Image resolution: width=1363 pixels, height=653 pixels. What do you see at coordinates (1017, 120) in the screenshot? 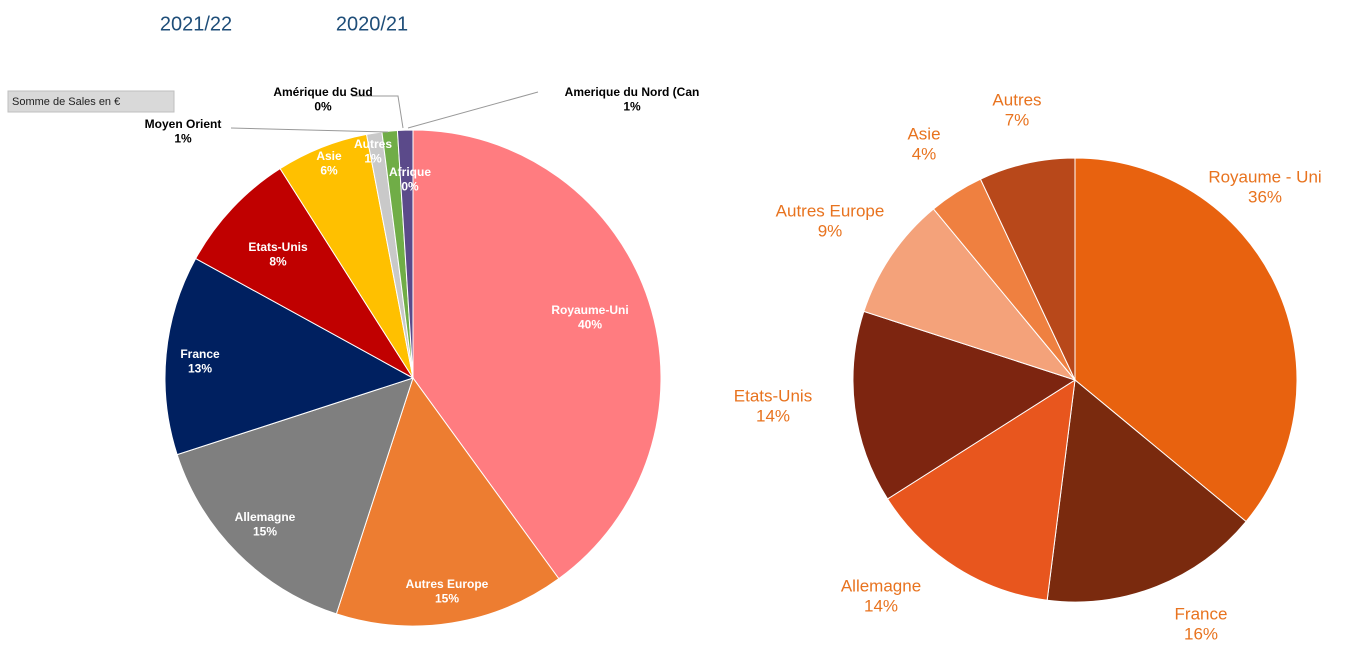
I see `slice-value-label: 7%` at bounding box center [1017, 120].